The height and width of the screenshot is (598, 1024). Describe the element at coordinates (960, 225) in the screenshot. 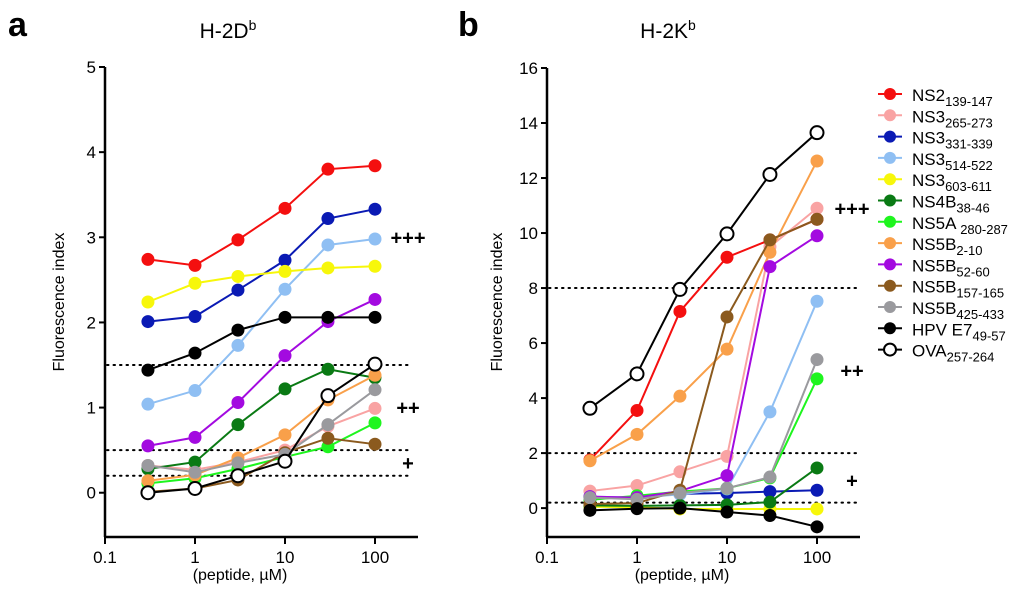

I see `legend-label: NS5A 280-287` at that location.